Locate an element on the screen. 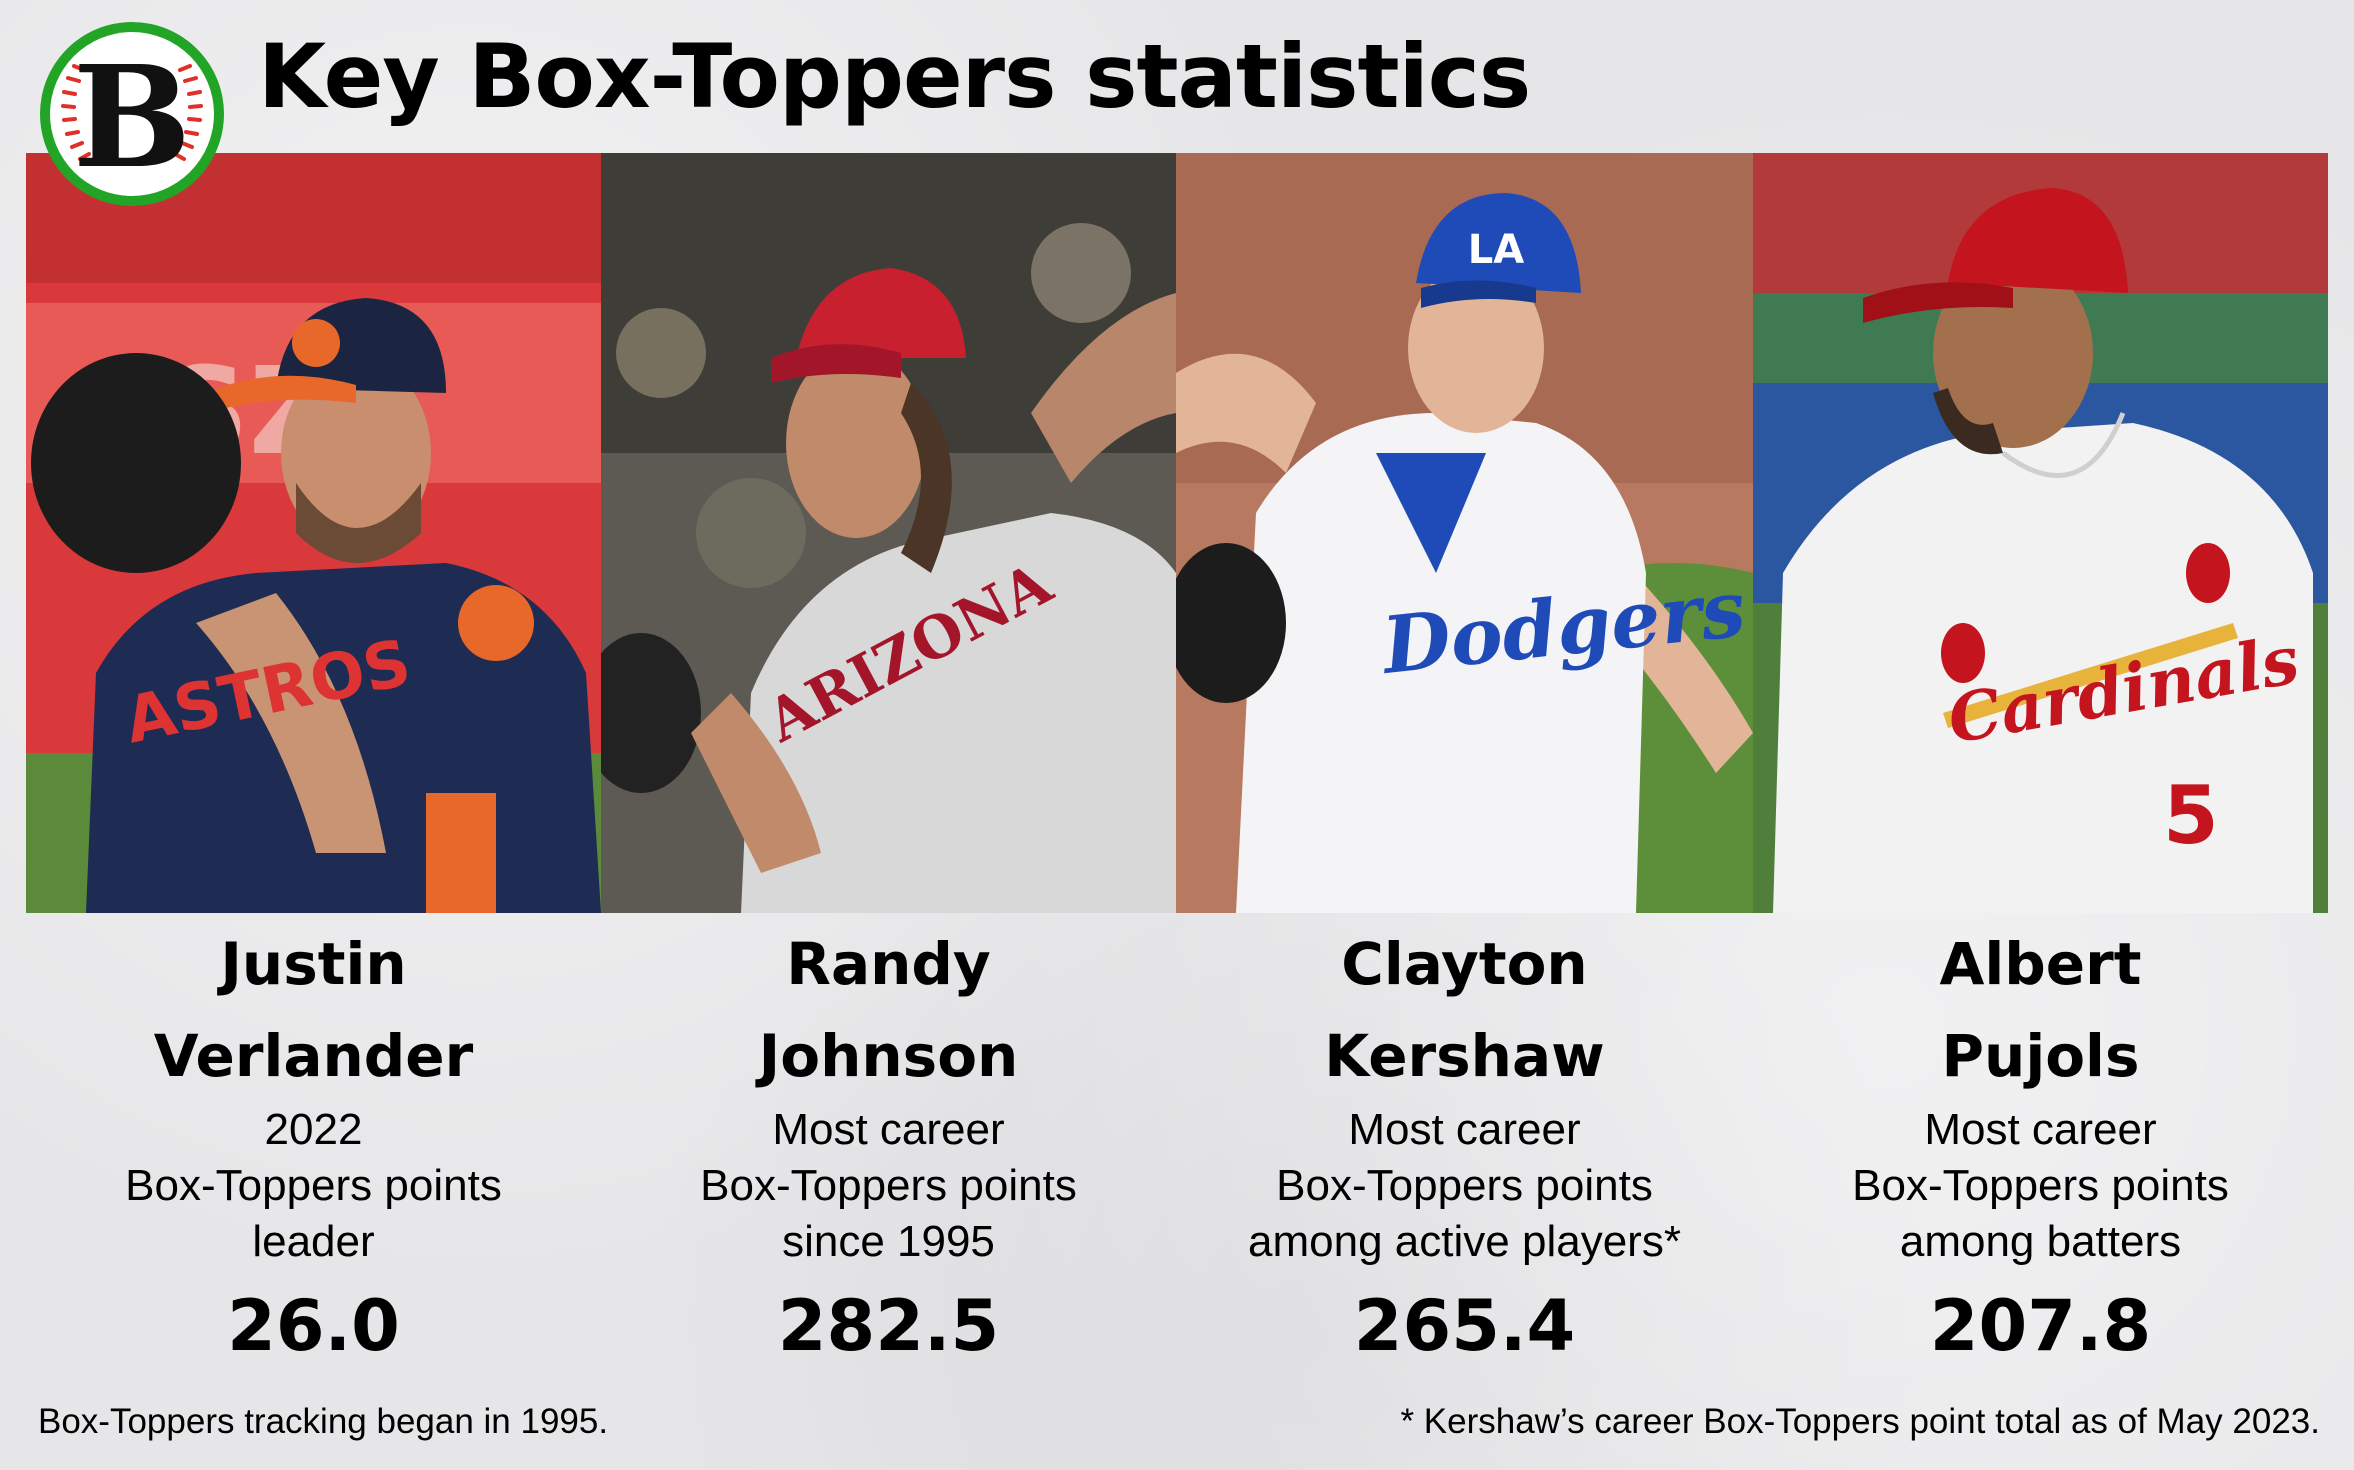  player-points-value: 26.0 is located at coordinates (313, 1326).